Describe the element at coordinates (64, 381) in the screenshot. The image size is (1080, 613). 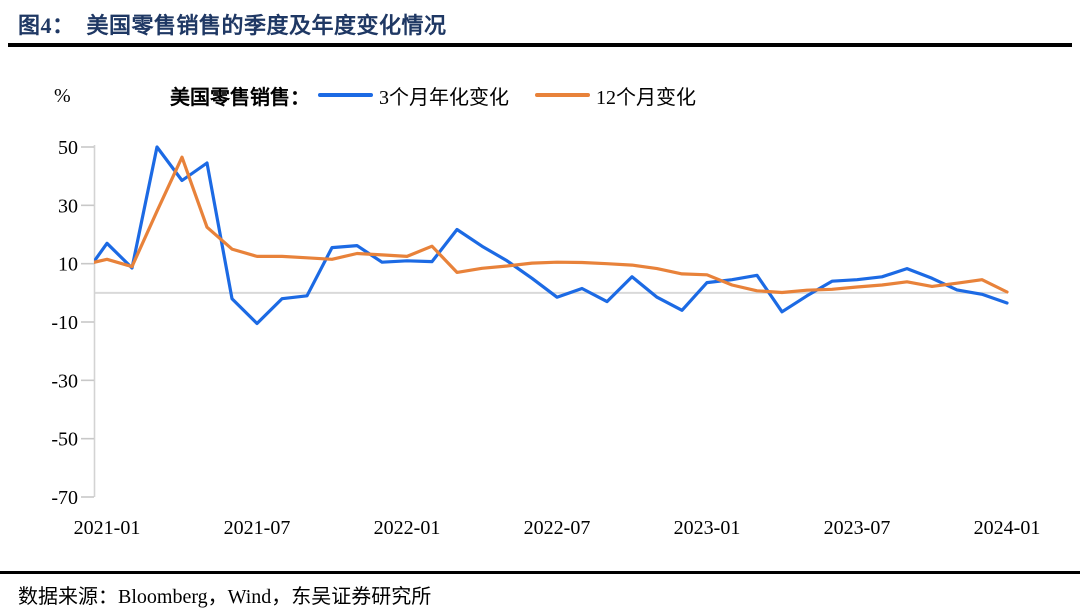
I see `y-tick-label: -30` at that location.